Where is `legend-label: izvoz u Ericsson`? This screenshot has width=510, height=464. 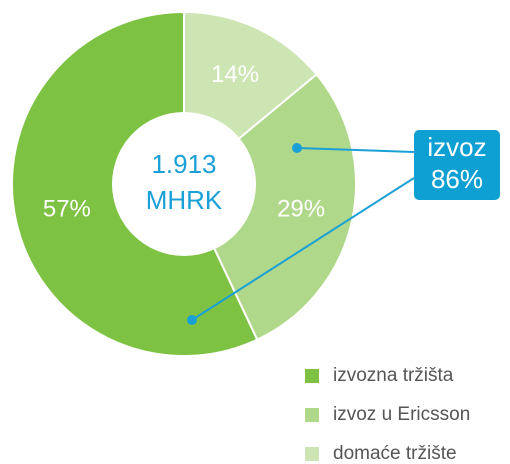 legend-label: izvoz u Ericsson is located at coordinates (401, 414).